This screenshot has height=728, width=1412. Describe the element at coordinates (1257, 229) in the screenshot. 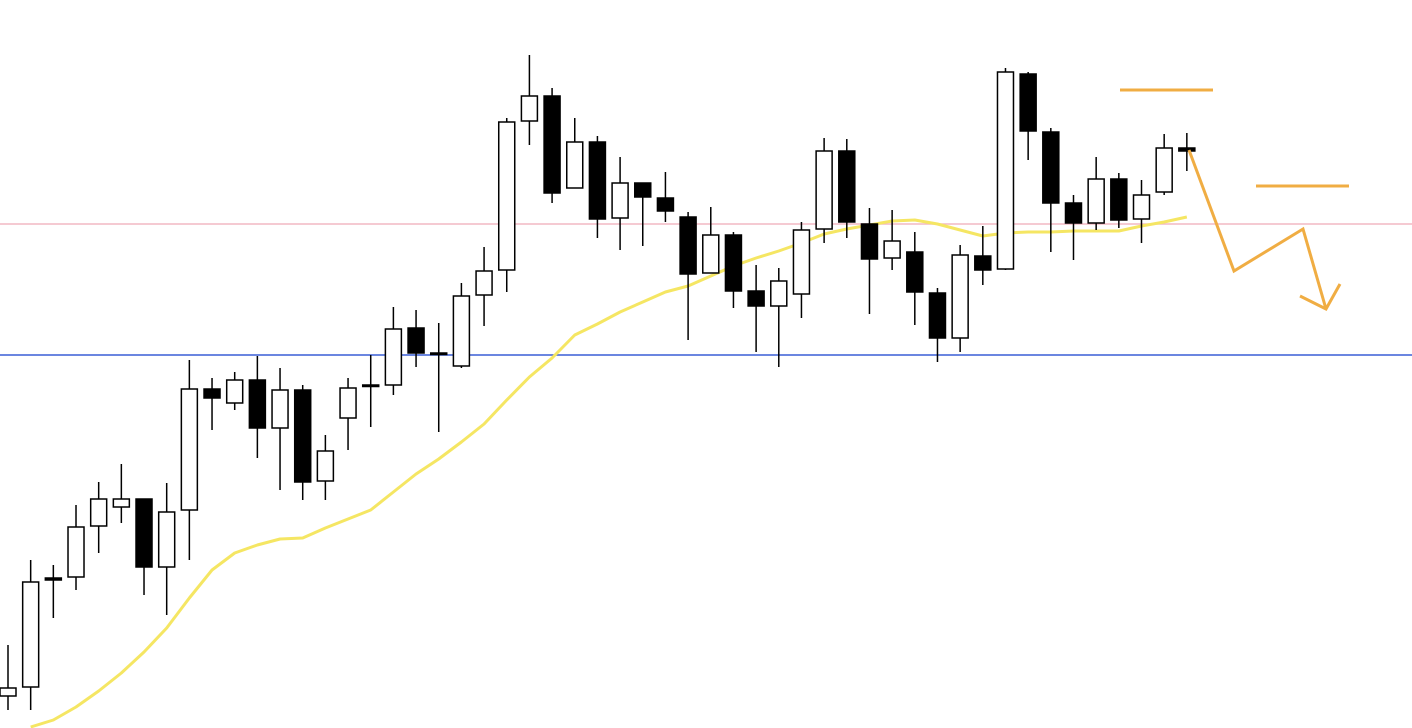

I see `annotation-arrow` at that location.